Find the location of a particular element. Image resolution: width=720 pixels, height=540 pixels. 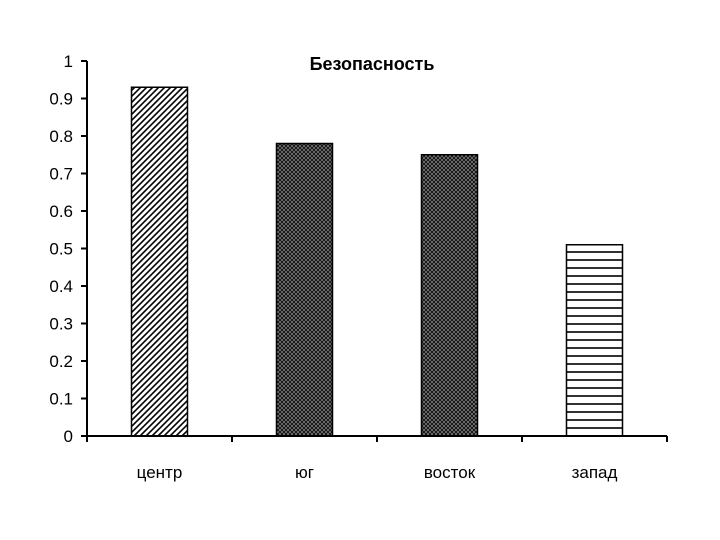

y-tick-label: 0.7 is located at coordinates (61, 174).